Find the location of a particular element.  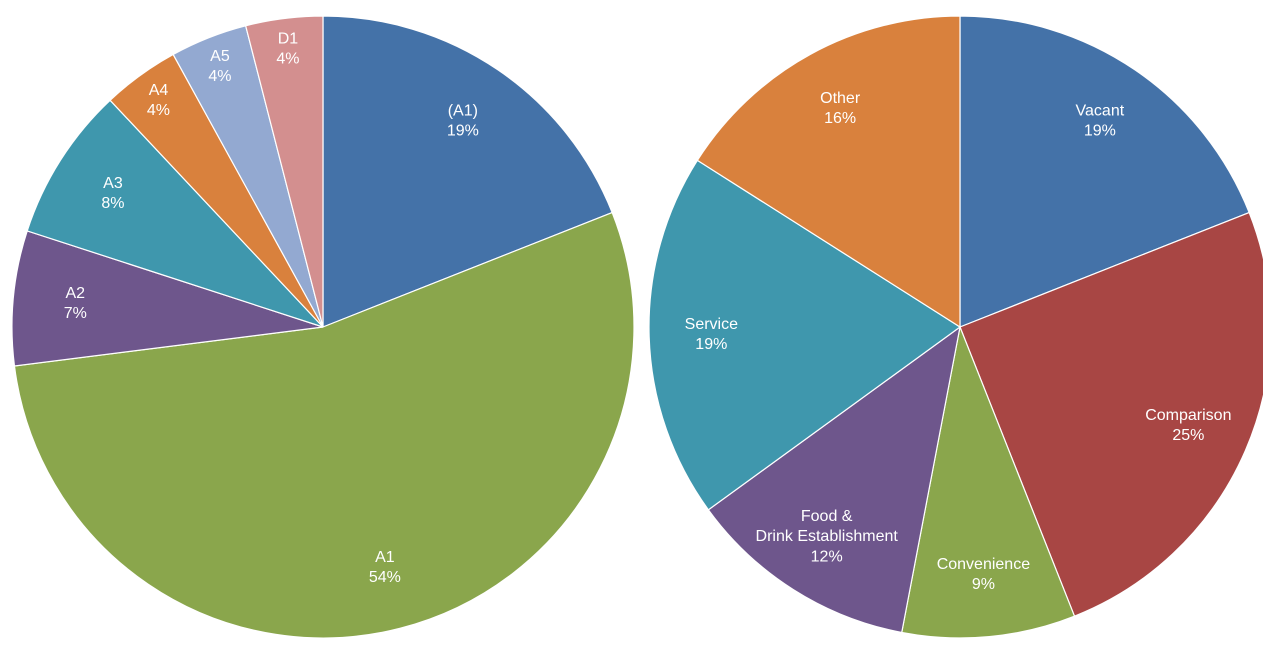

slice-label: Vacant is located at coordinates (1100, 110).